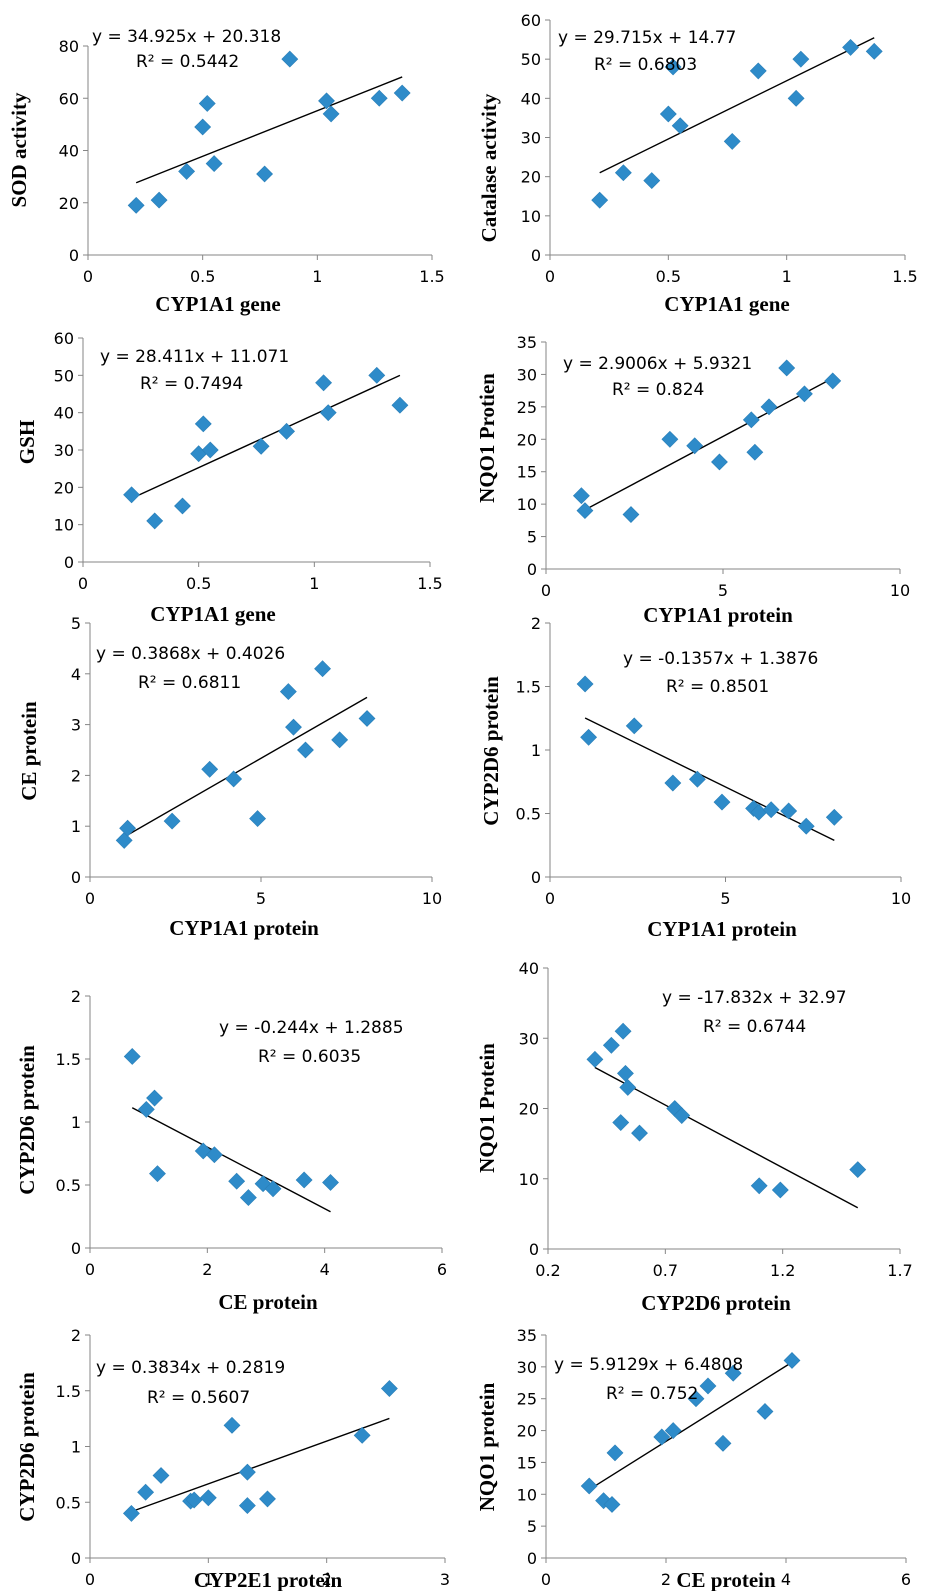 The height and width of the screenshot is (1591, 928). What do you see at coordinates (725, 898) in the screenshot?
I see `x-tick-label: 5` at bounding box center [725, 898].